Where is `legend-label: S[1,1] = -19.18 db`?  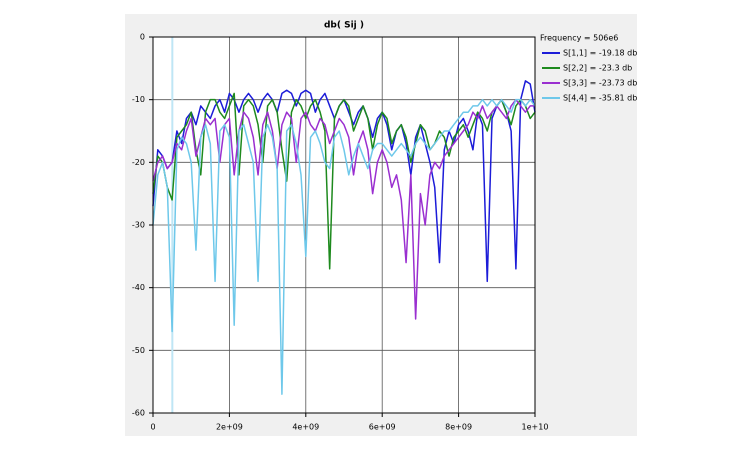
legend-label: S[1,1] = -19.18 db is located at coordinates (600, 53).